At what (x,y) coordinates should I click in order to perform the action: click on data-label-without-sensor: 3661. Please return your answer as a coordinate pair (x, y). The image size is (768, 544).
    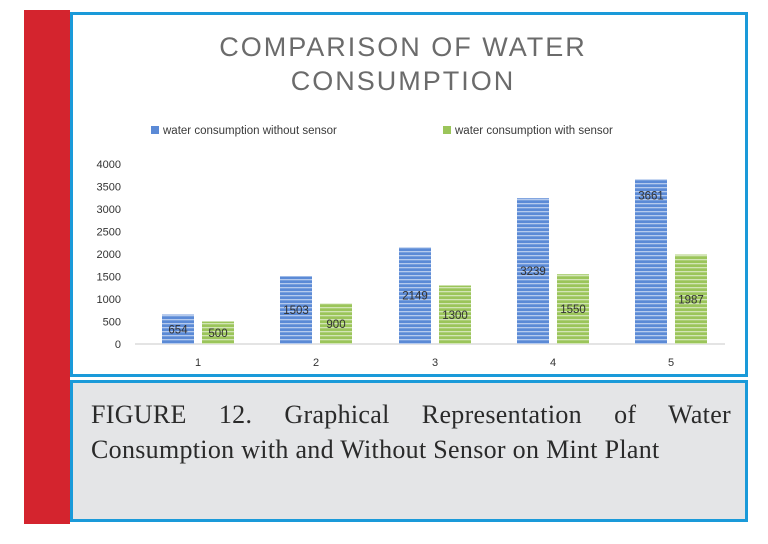
    Looking at the image, I should click on (651, 196).